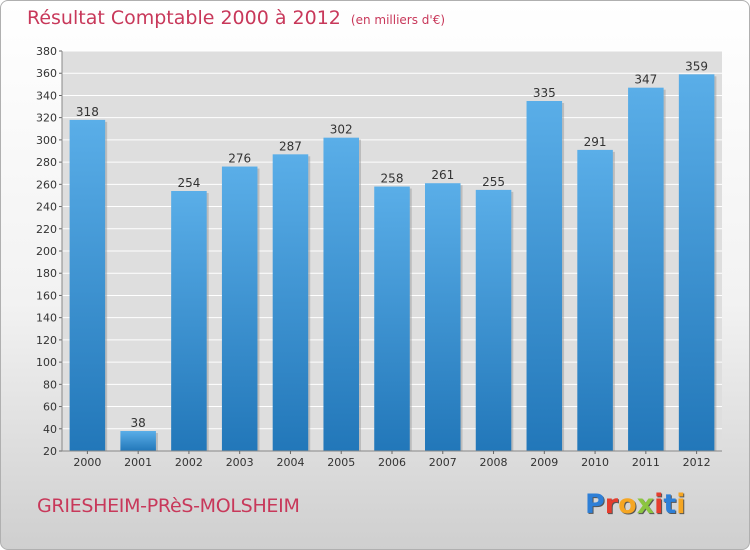  What do you see at coordinates (50, 429) in the screenshot?
I see `y-tick-label: 40` at bounding box center [50, 429].